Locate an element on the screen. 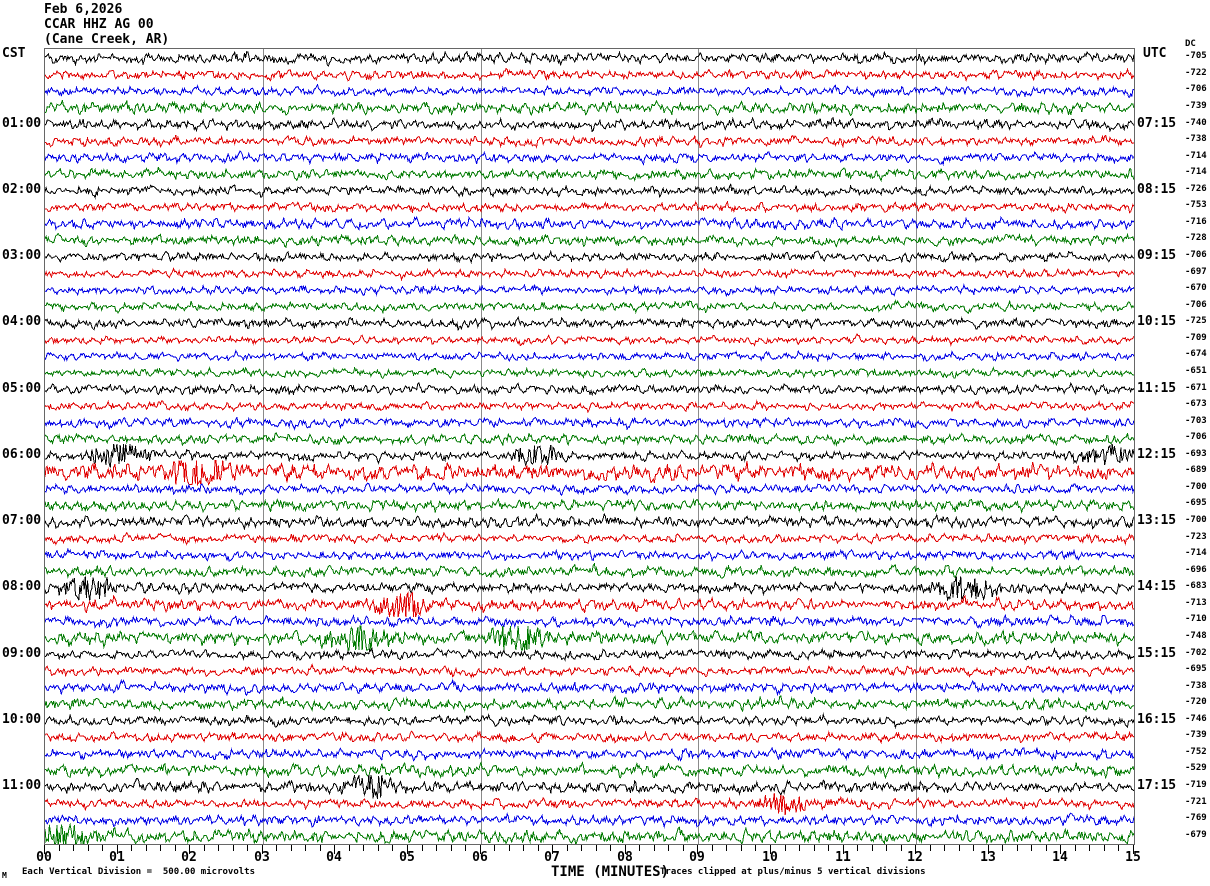  dc-value-row-47: -679 is located at coordinates (1196, 834).